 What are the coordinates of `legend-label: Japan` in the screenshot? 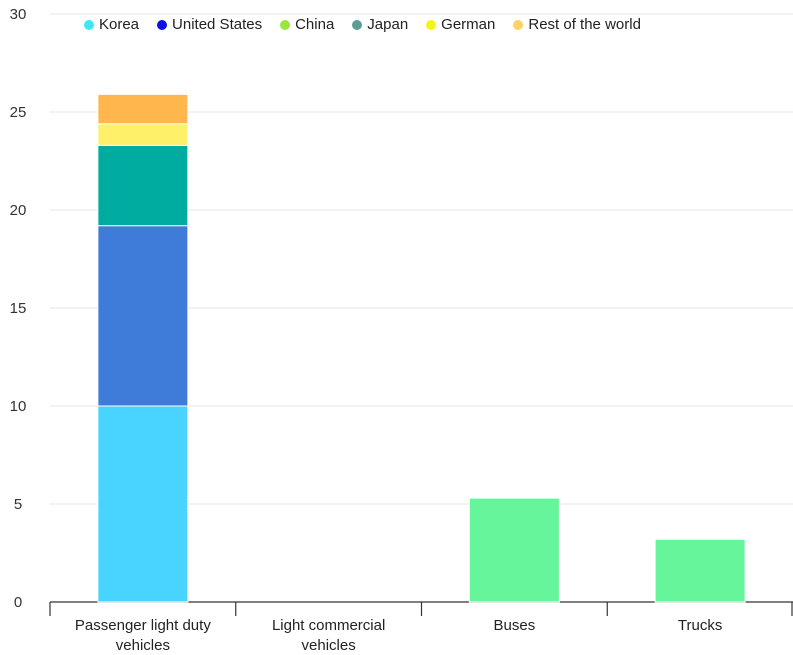 It's located at (388, 24).